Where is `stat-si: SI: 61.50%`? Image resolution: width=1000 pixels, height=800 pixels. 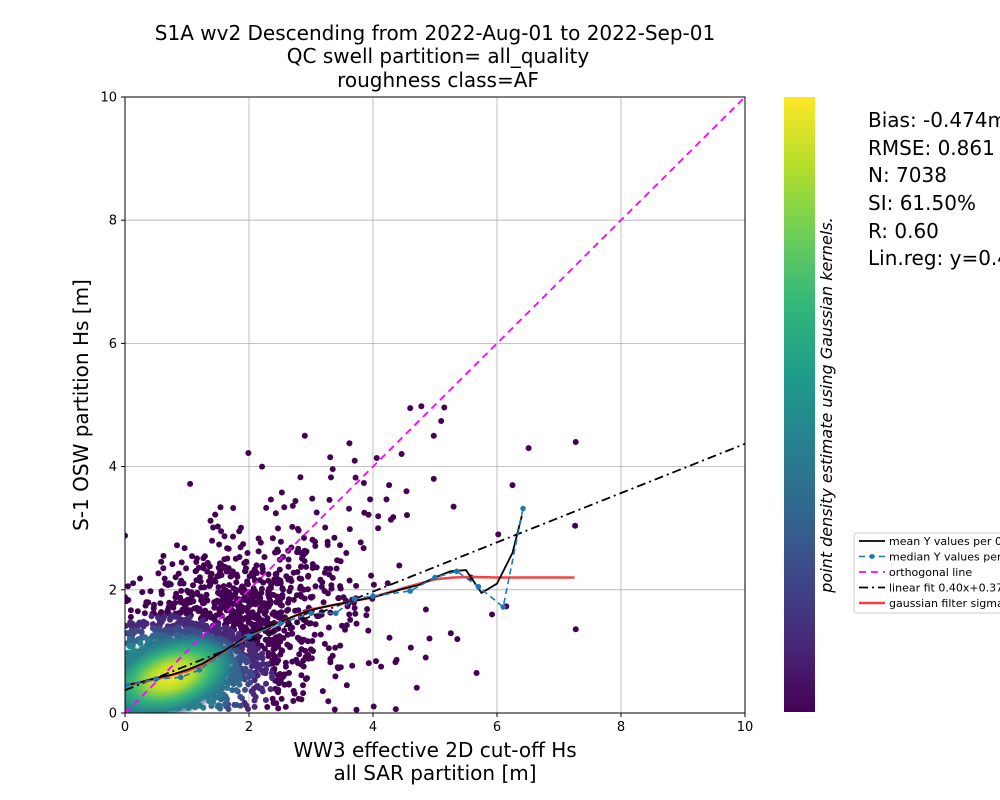
stat-si: SI: 61.50% is located at coordinates (922, 203).